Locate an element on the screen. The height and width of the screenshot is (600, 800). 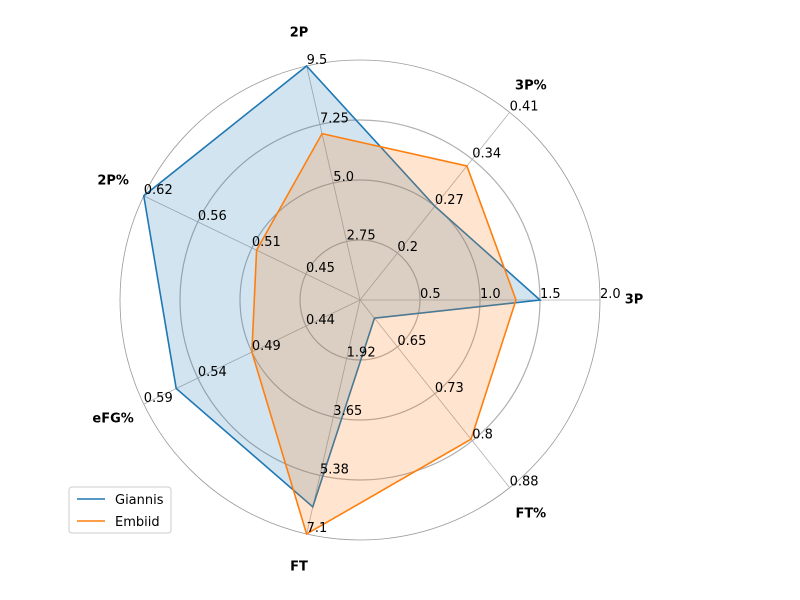
legend-label-giannis: Giannis is located at coordinates (139, 500).